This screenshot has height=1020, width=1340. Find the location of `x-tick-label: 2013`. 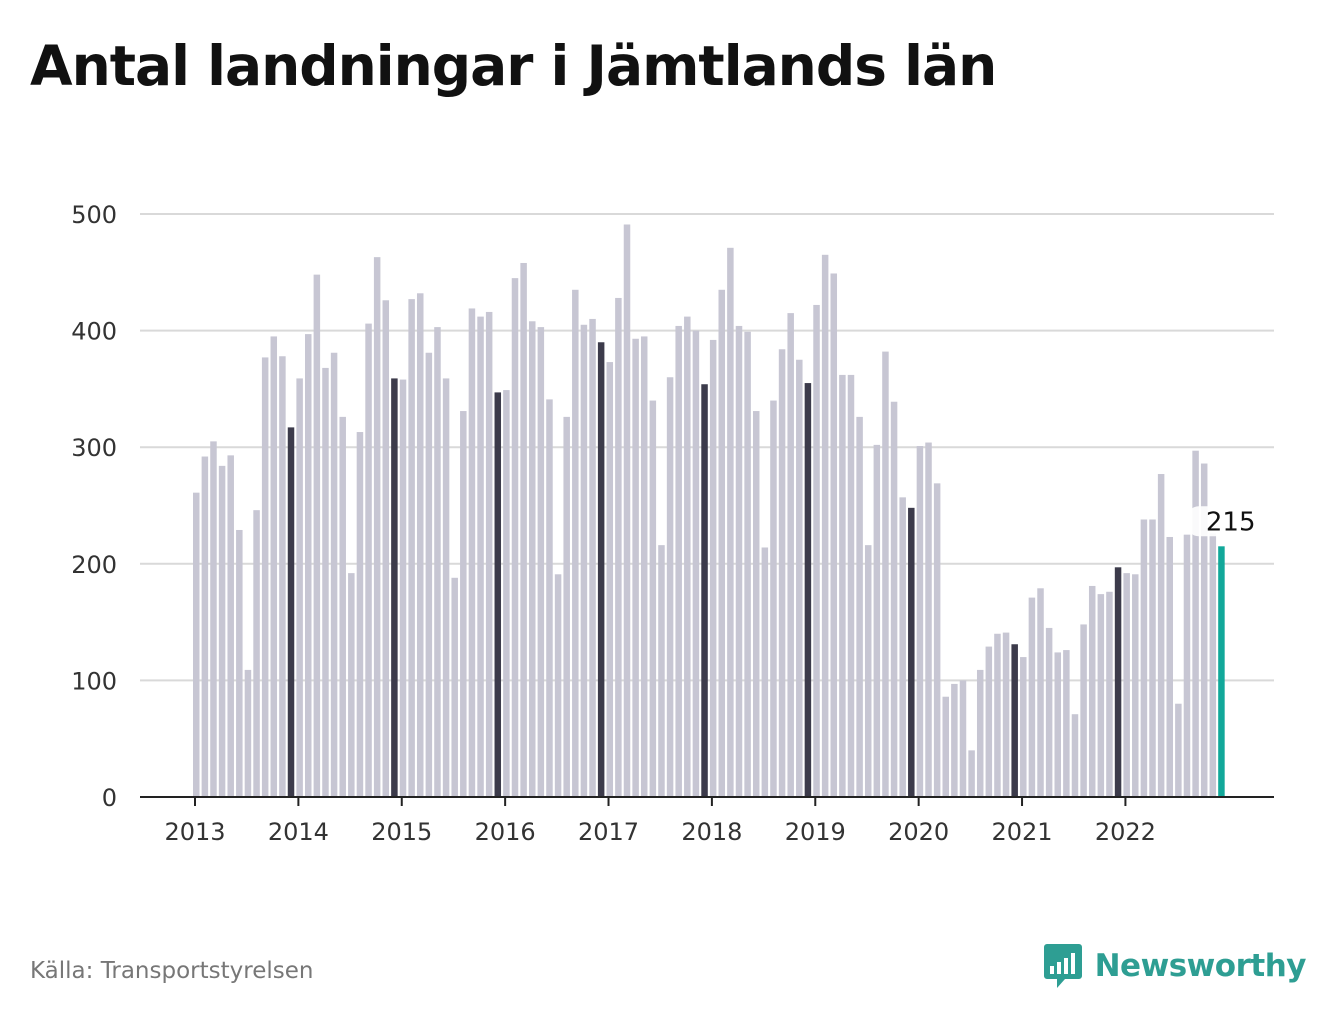

x-tick-label: 2013 is located at coordinates (194, 832).